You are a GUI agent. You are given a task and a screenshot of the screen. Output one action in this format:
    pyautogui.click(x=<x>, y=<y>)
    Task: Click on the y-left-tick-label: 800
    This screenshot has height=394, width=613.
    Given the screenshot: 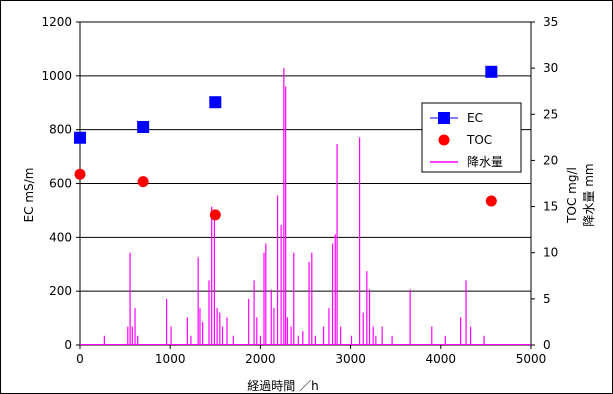 What is the action you would take?
    pyautogui.click(x=60, y=130)
    